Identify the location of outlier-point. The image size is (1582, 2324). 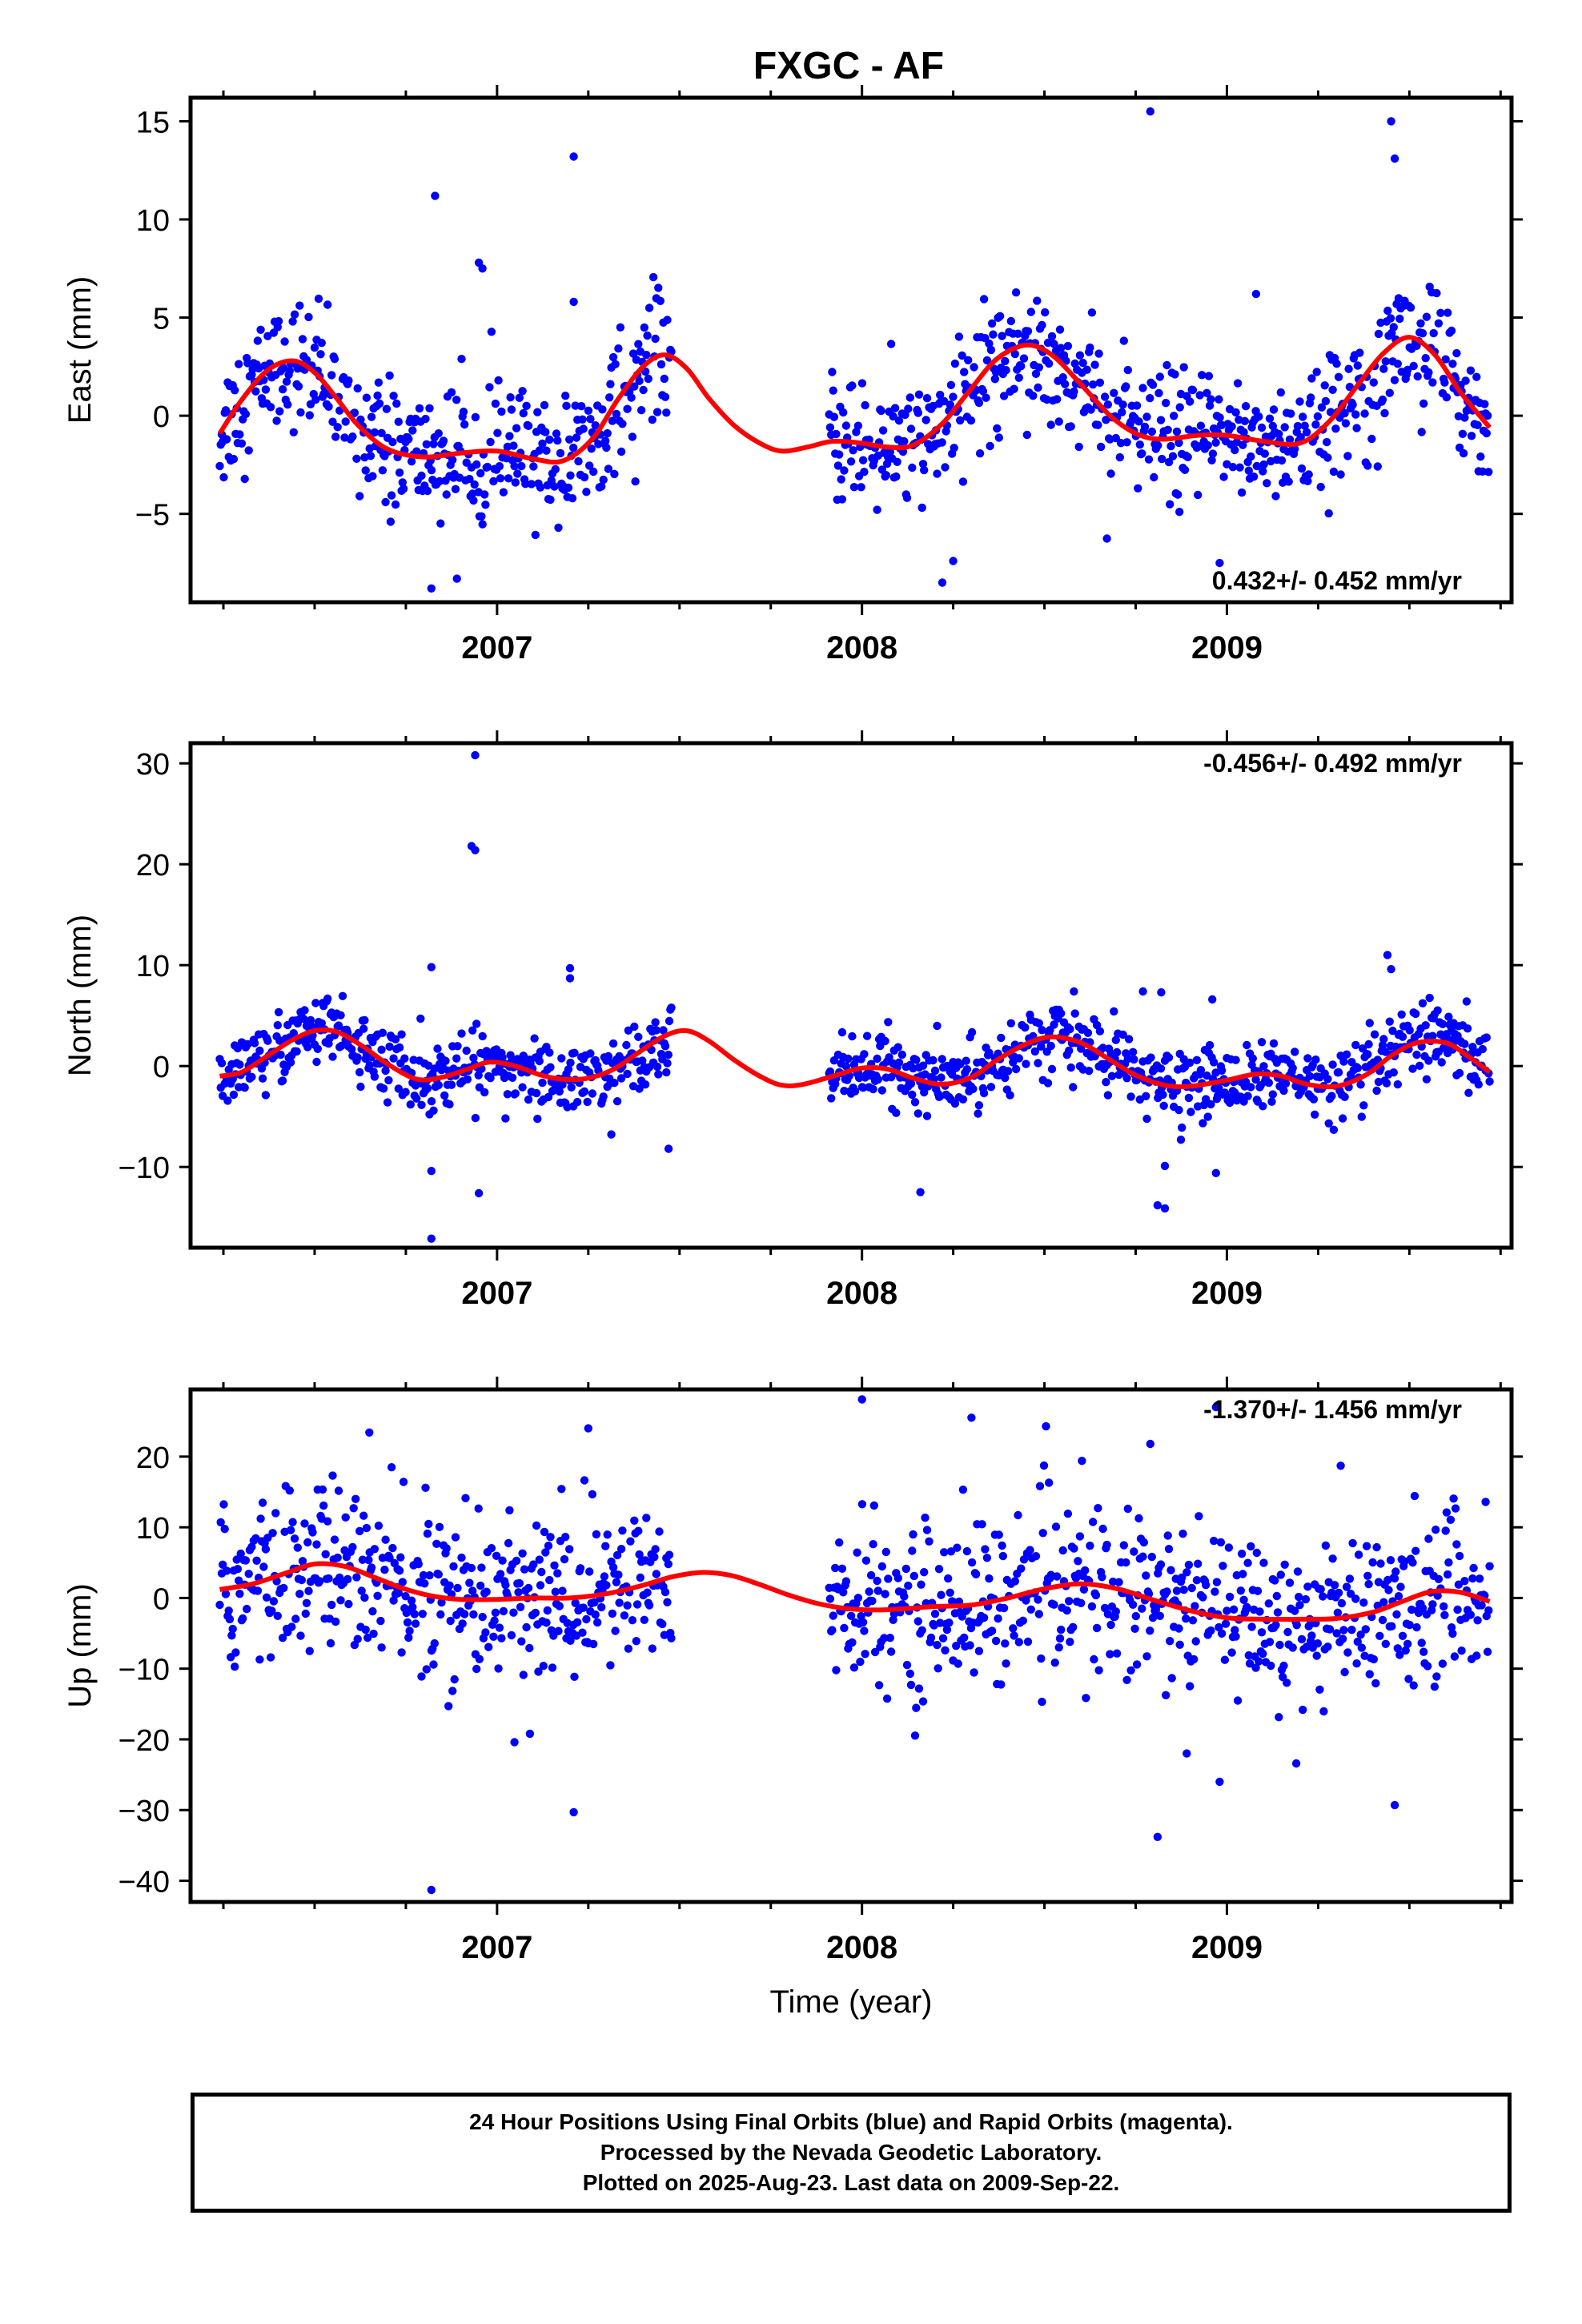
(1212, 1000).